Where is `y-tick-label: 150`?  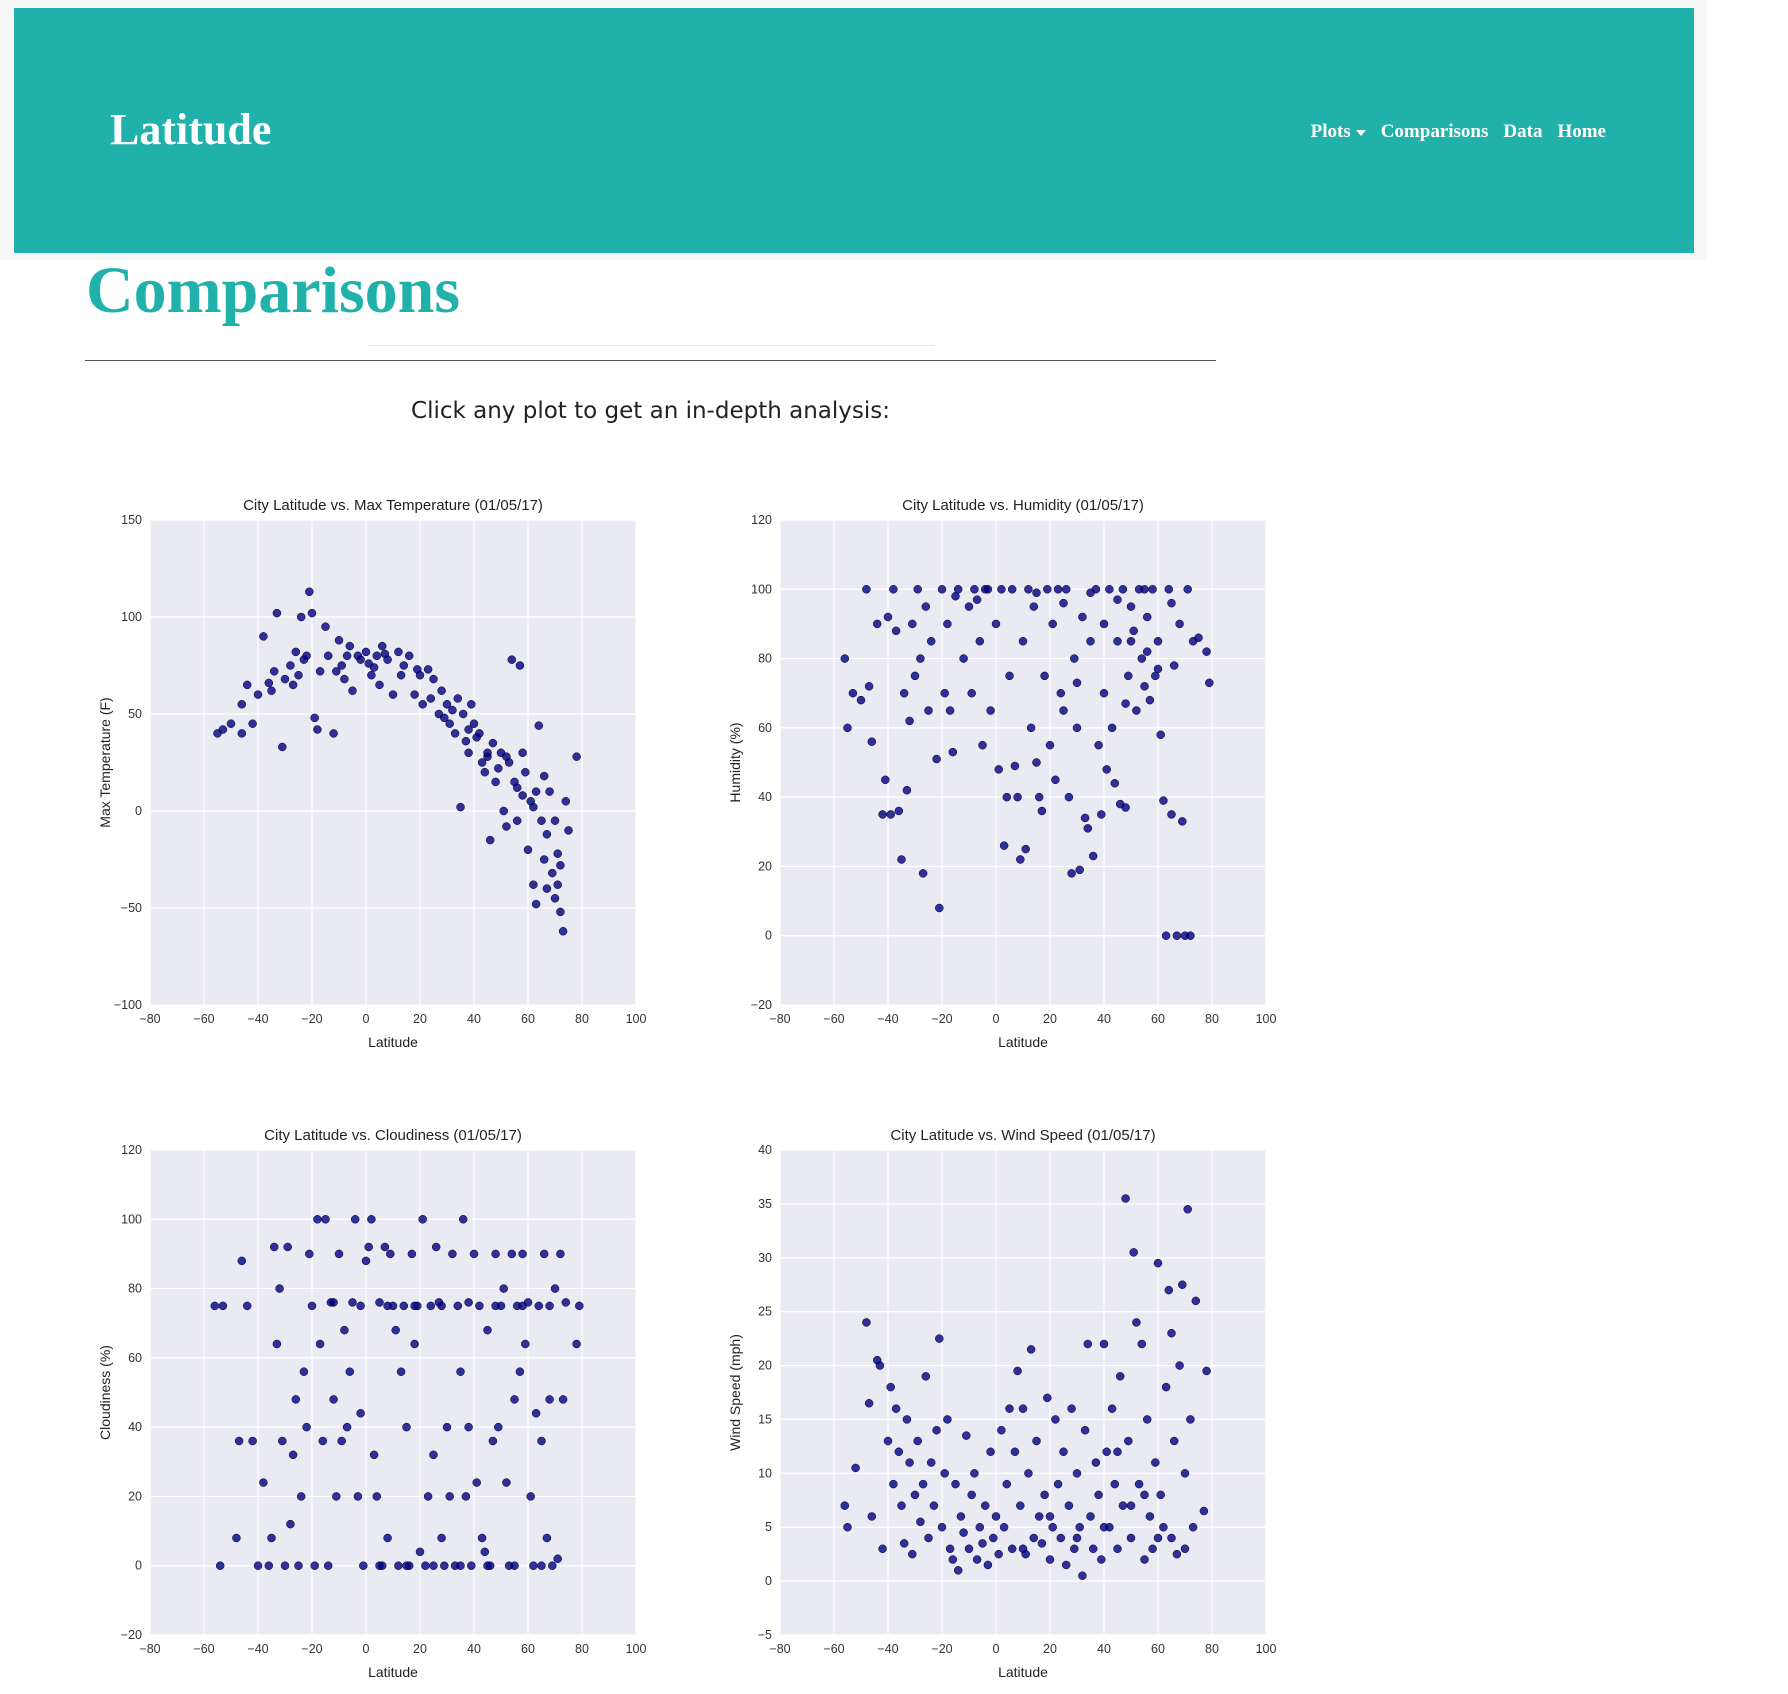
y-tick-label: 150 is located at coordinates (131, 520).